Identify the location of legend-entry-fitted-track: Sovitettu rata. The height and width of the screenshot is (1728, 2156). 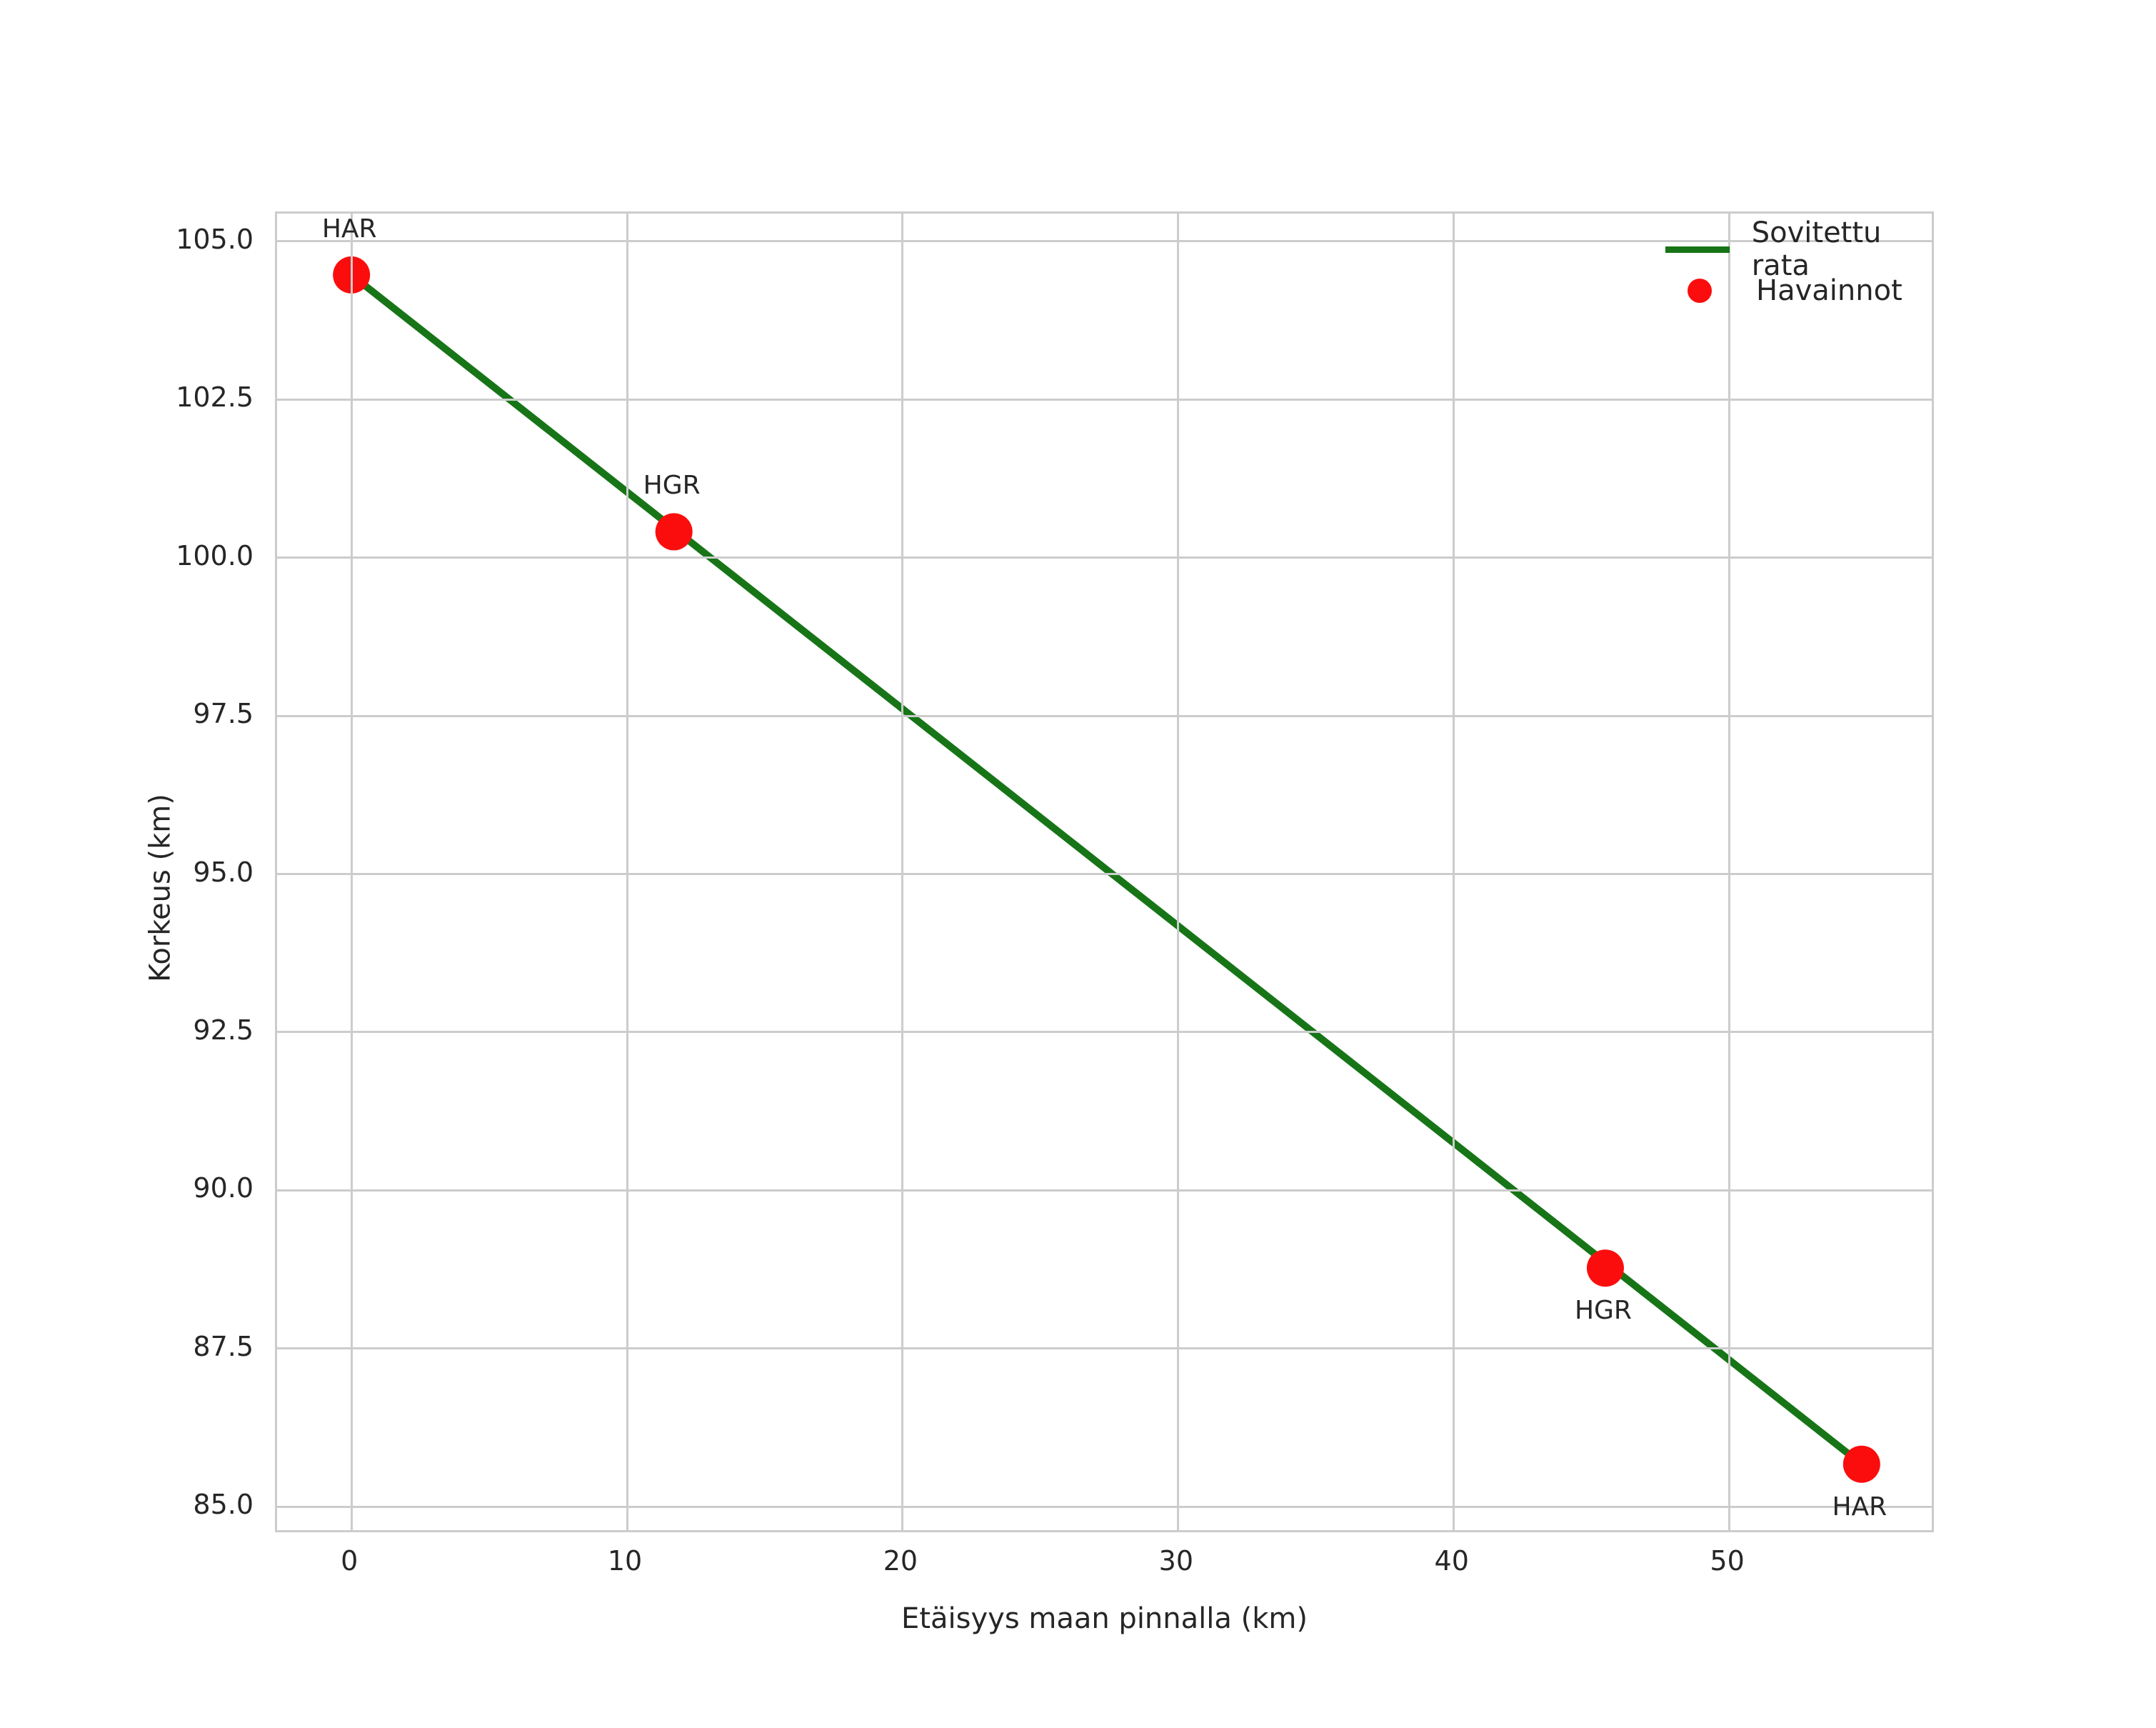
(1796, 249).